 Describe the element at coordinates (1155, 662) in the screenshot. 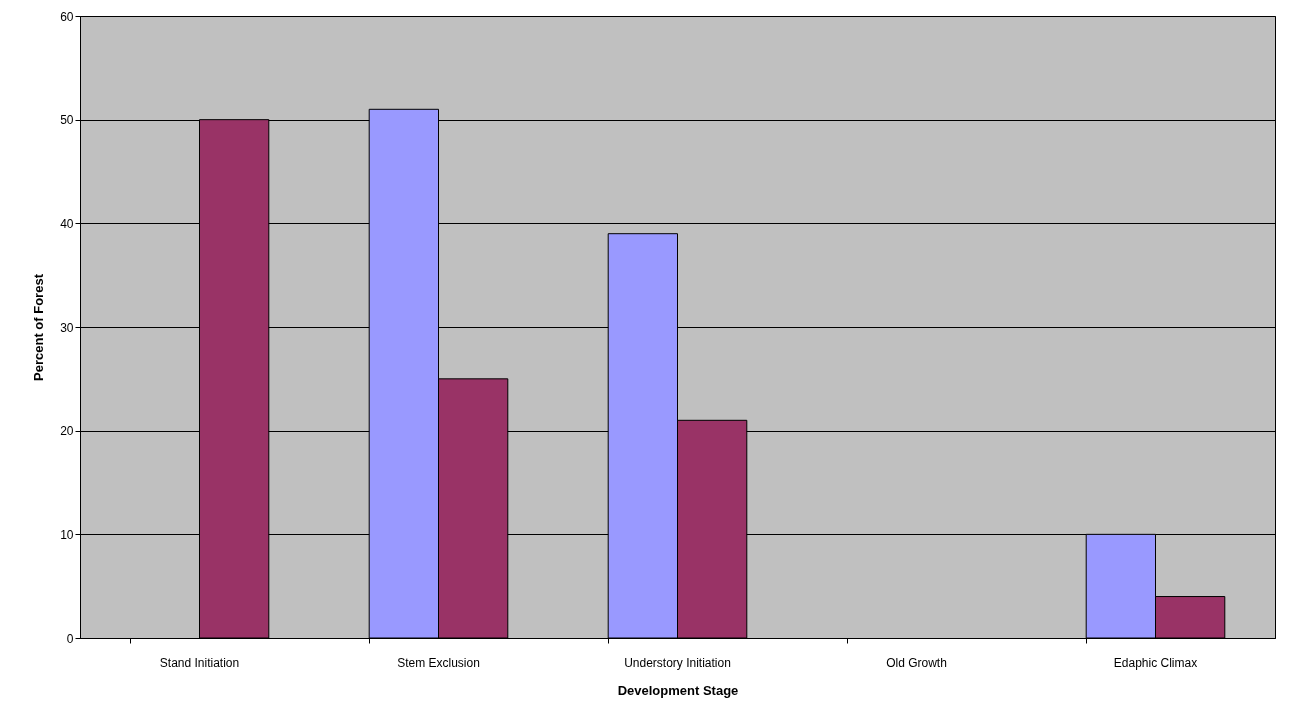

I see `x-tick-label: Edaphic Climax` at that location.